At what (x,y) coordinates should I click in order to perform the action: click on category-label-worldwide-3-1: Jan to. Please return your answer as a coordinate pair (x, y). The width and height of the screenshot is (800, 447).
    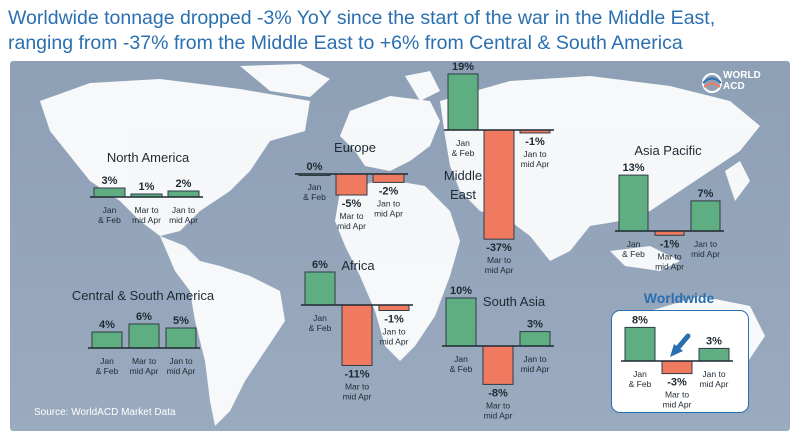
    Looking at the image, I should click on (713, 374).